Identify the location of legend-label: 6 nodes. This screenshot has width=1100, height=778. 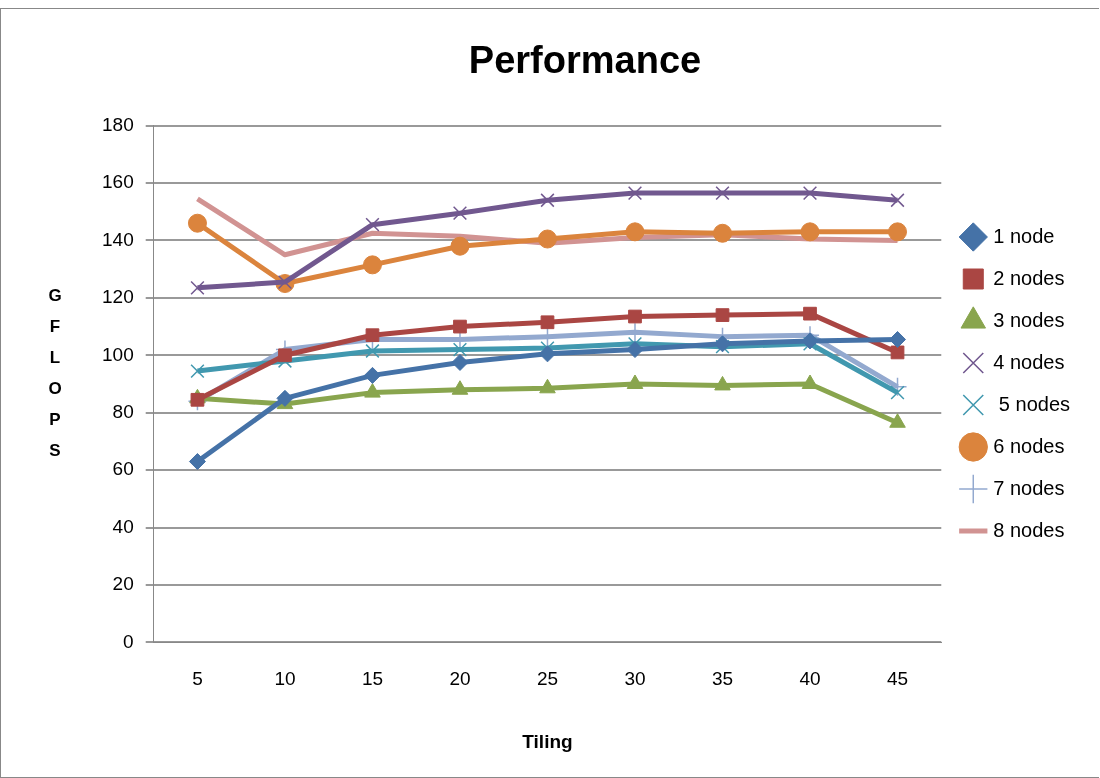
(1029, 445).